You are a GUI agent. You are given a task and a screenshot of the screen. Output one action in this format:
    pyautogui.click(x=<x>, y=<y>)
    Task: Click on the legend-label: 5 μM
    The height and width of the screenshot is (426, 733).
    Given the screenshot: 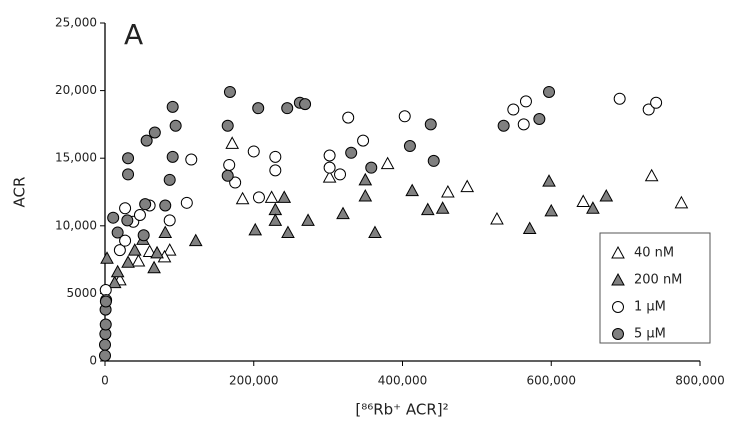 What is the action you would take?
    pyautogui.click(x=650, y=334)
    